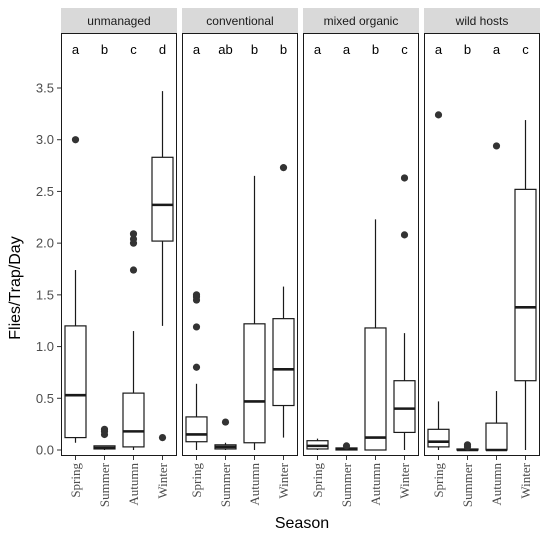  I want to click on y-axis-title: Flies/Trap/Day, so click(15, 287).